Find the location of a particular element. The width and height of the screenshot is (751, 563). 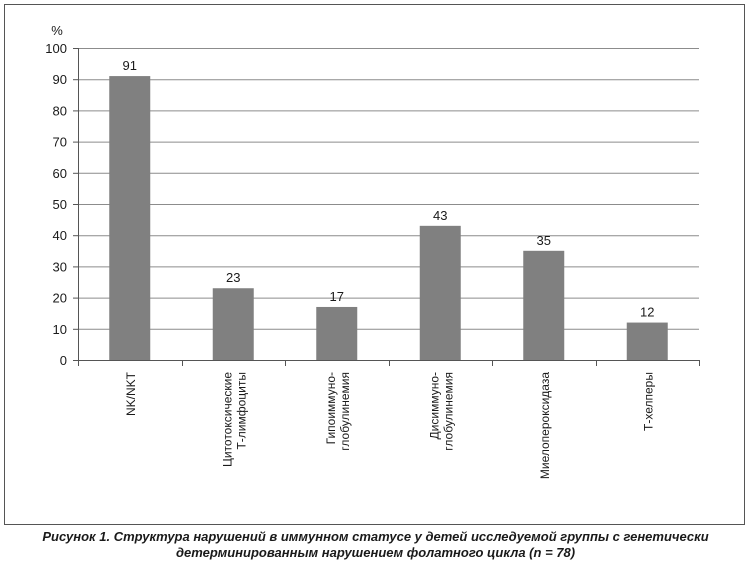

x-category-label: Т-лимфоциты is located at coordinates (241, 411).